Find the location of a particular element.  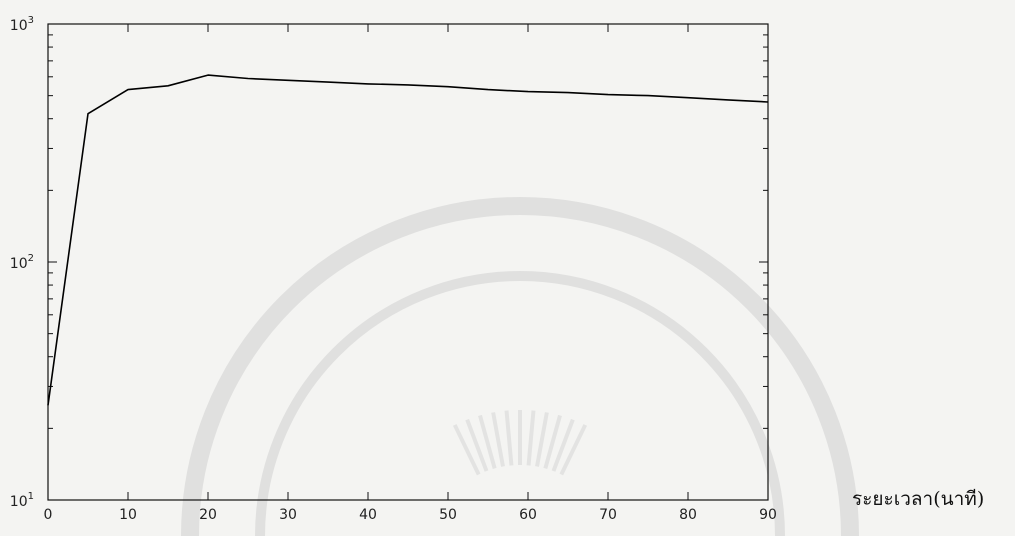

x-axis-tick-labels: 0 10 20 30 40 50 60 70 80 90 is located at coordinates (410, 515).